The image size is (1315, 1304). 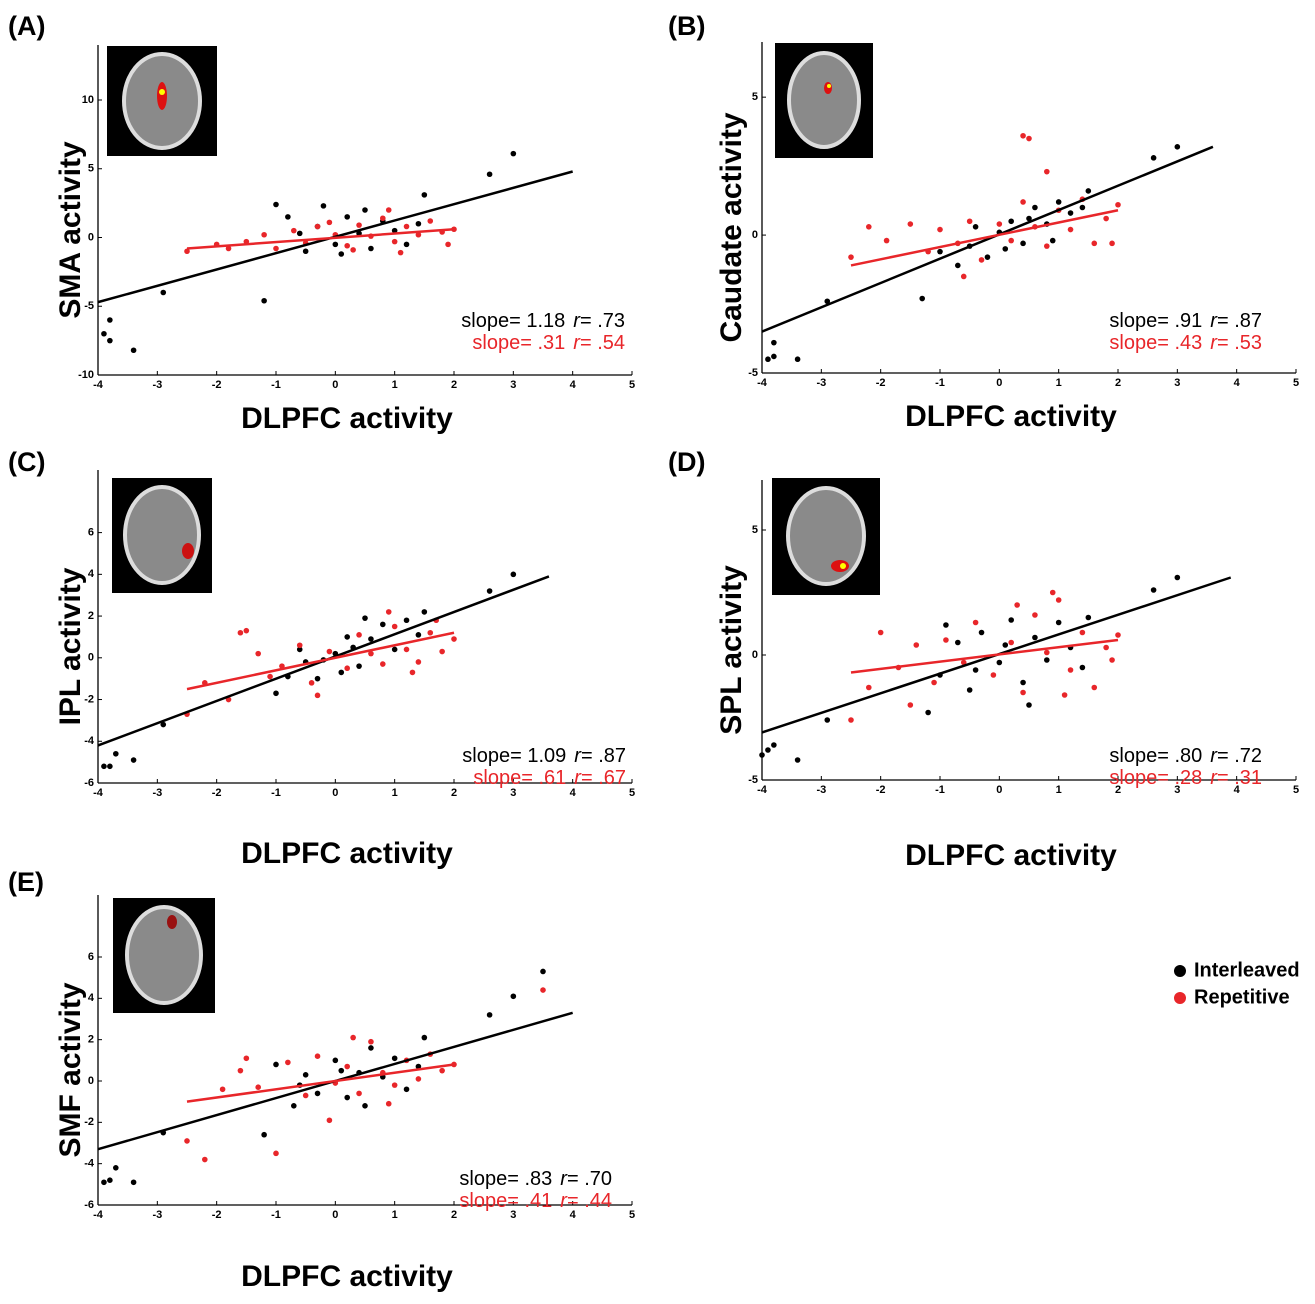 I want to click on fit-annotation: slope= .91 r= .87, so click(x=1185, y=321).